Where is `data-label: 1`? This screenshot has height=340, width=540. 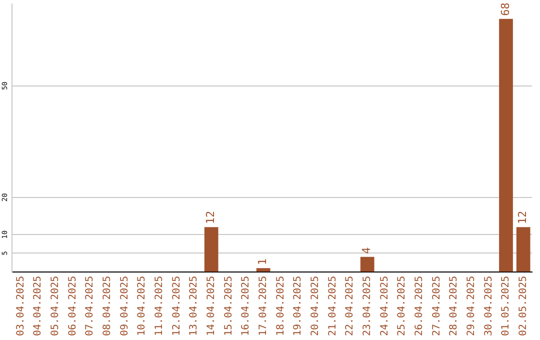
data-label: 1 is located at coordinates (263, 262).